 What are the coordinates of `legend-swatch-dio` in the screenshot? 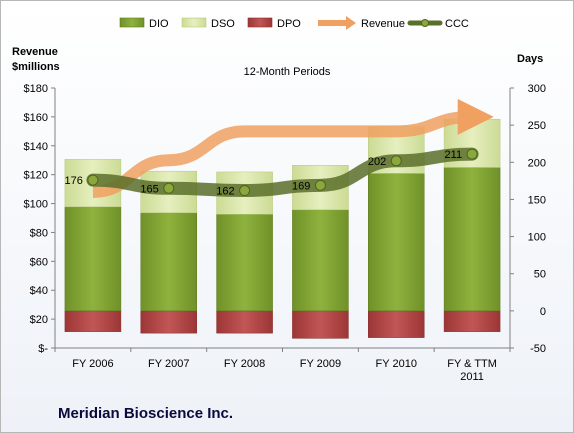 It's located at (132, 22).